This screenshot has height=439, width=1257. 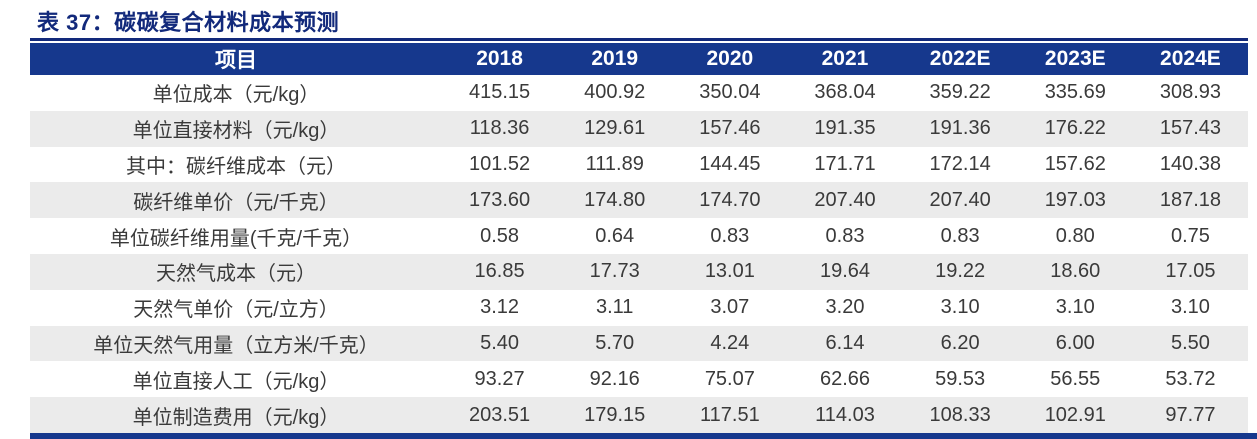 I want to click on value-cell: 3.11, so click(x=614, y=307).